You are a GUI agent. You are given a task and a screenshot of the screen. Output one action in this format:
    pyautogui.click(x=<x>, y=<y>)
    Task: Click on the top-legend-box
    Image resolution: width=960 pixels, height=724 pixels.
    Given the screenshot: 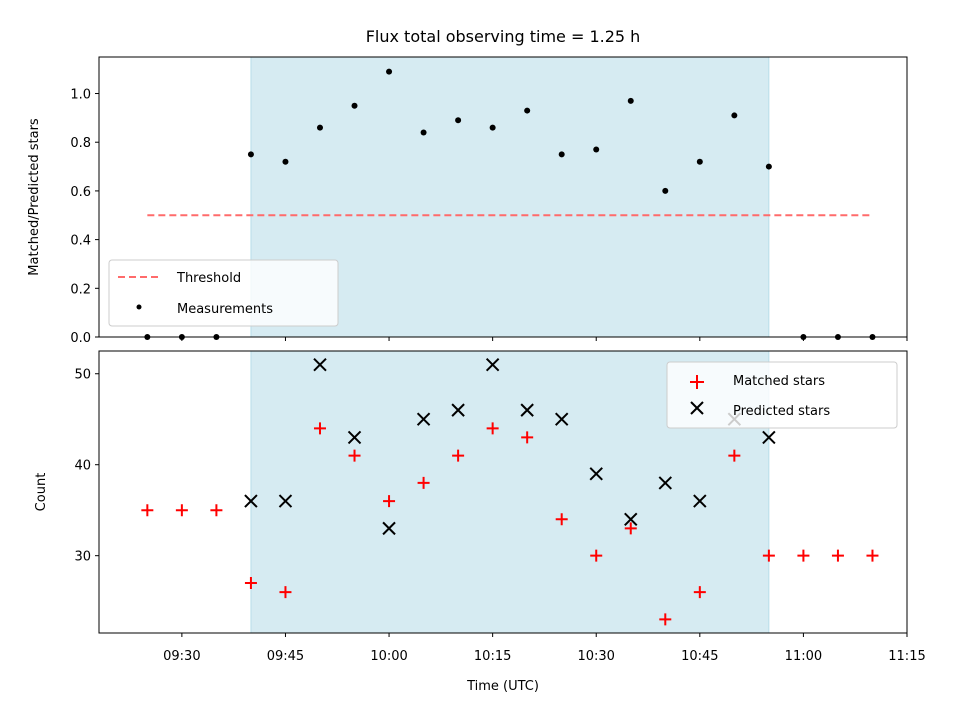 What is the action you would take?
    pyautogui.click(x=223, y=293)
    